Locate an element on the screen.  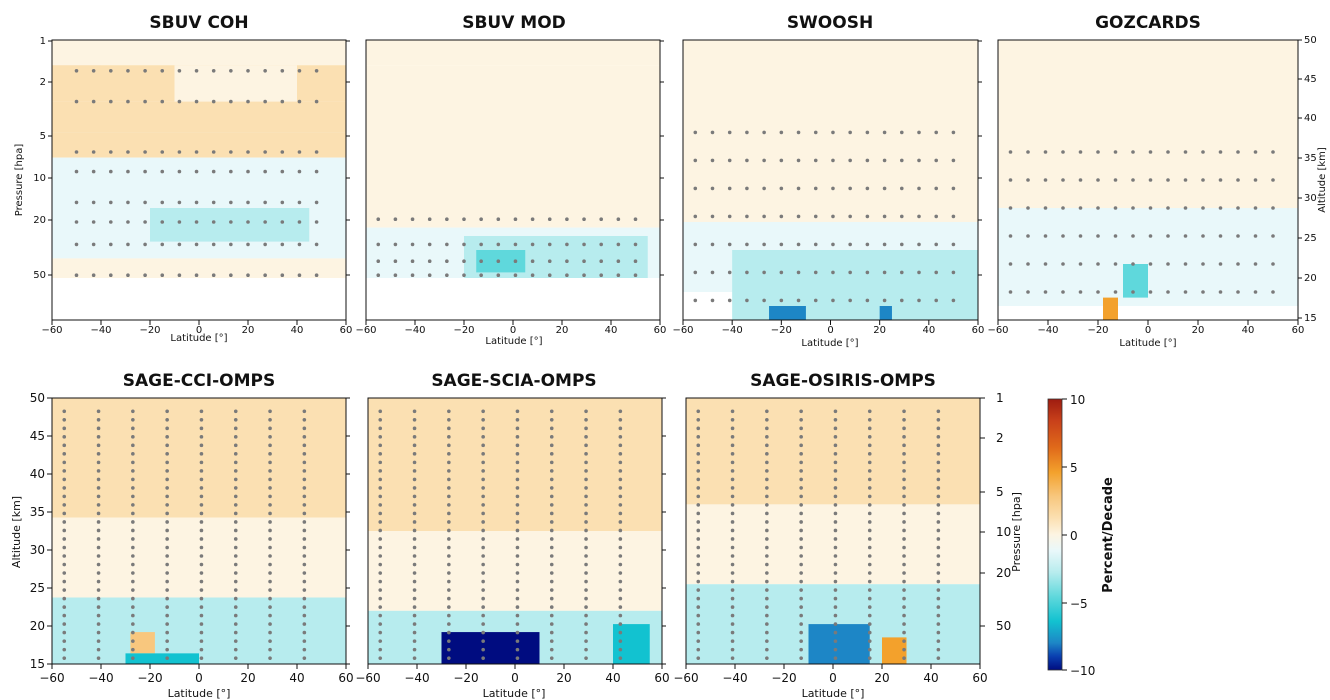
y-tick-label: 1 is located at coordinates (1000, 398).